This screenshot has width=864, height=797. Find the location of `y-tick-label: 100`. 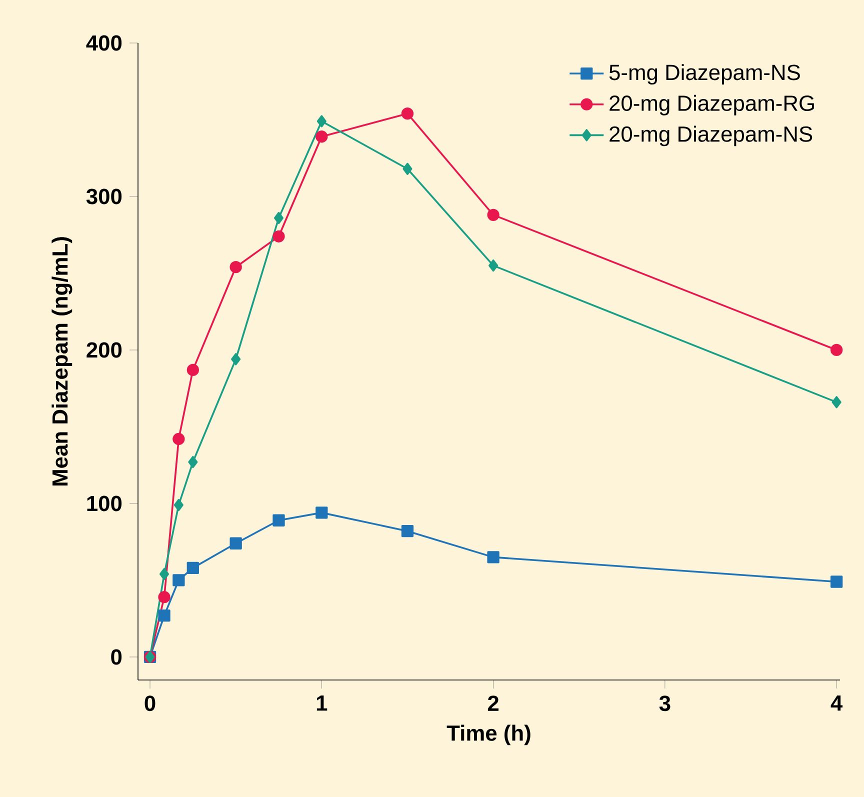

y-tick-label: 100 is located at coordinates (104, 504).